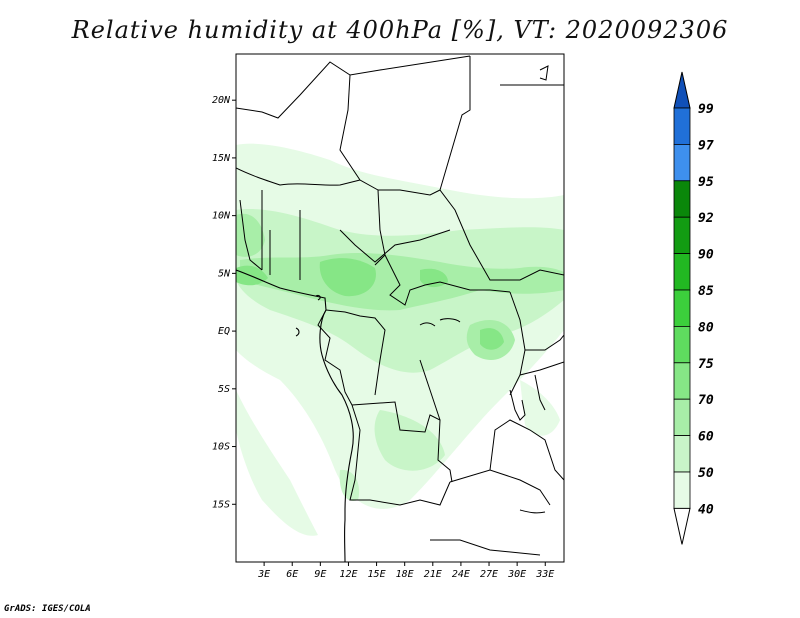 The height and width of the screenshot is (618, 800). I want to click on lat-tick-label: 5N, so click(224, 273).